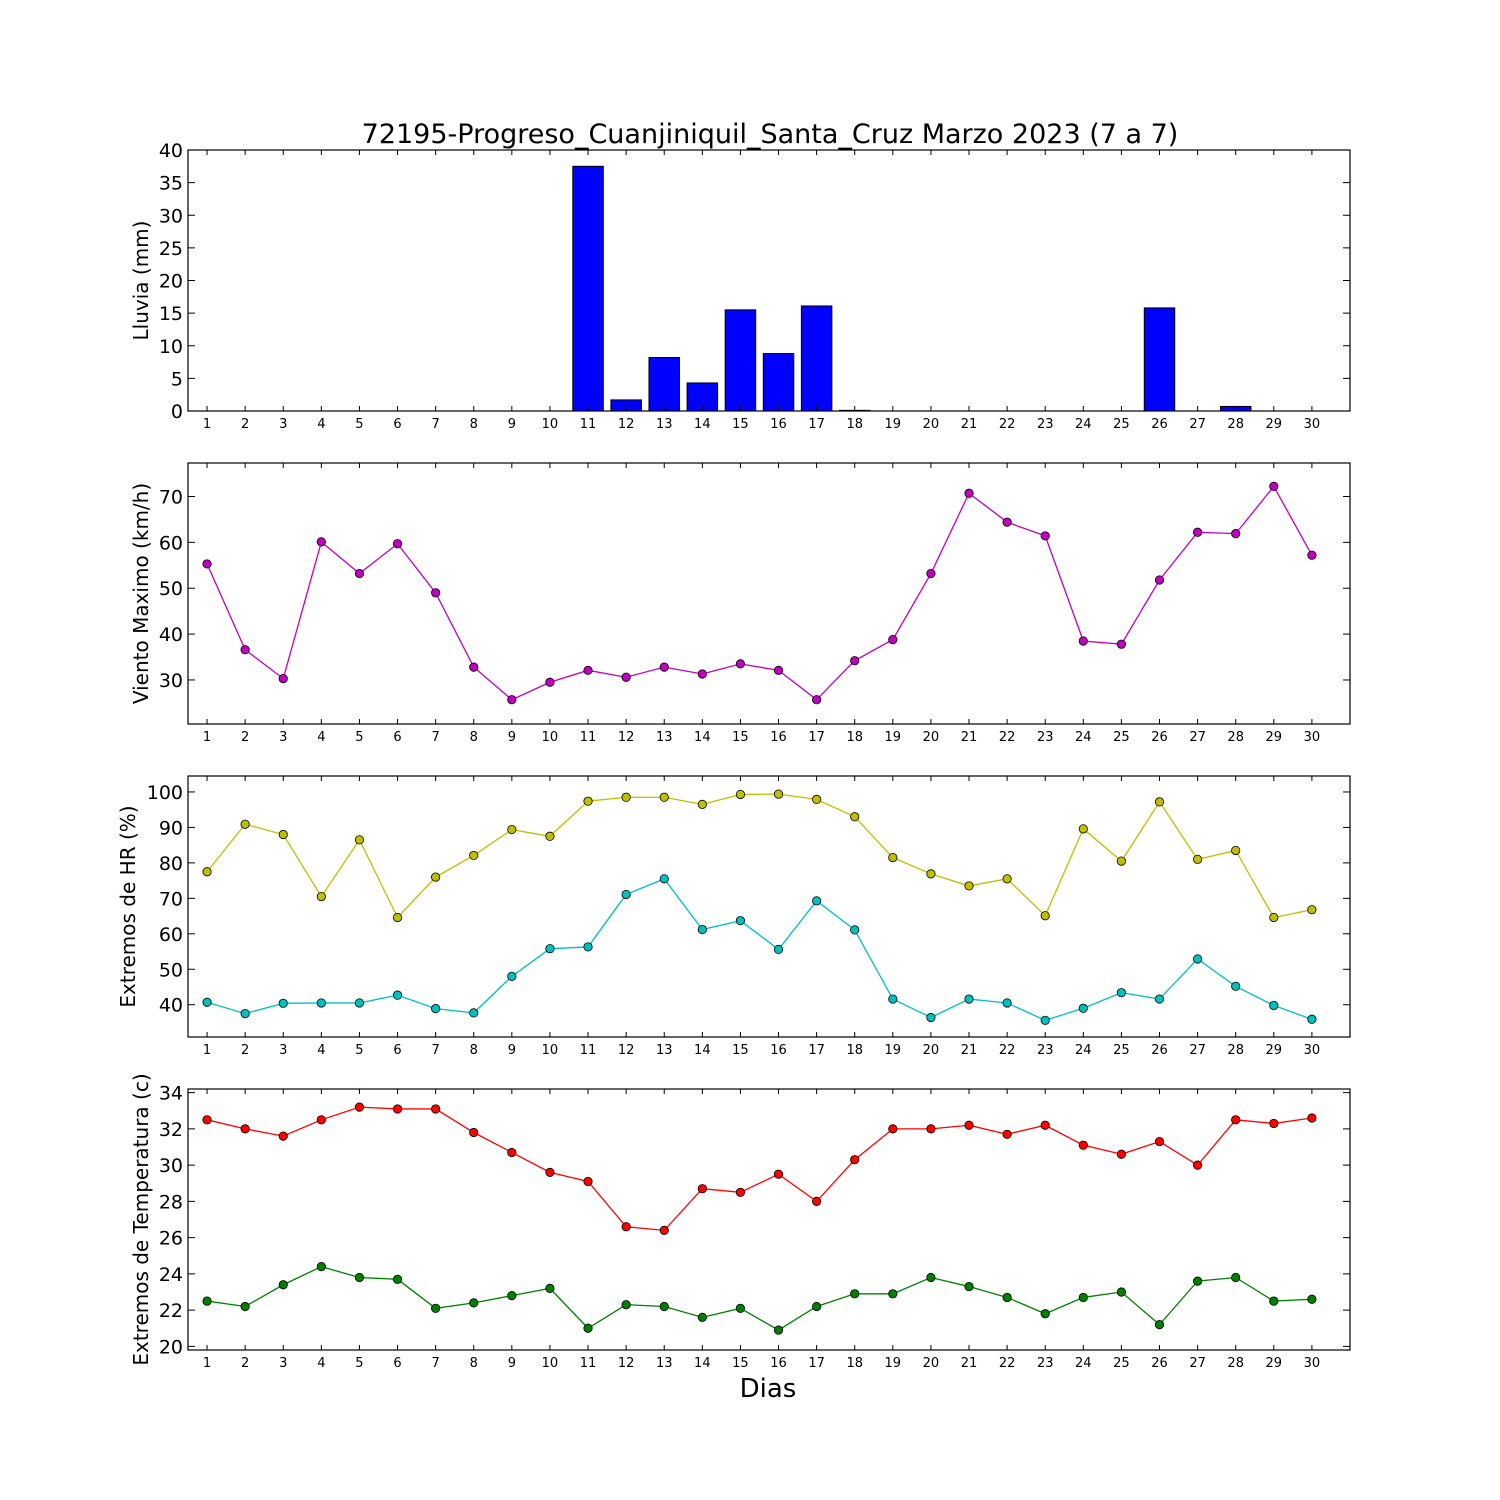  Describe the element at coordinates (768, 1389) in the screenshot. I see `x-axis-label: Dias` at that location.